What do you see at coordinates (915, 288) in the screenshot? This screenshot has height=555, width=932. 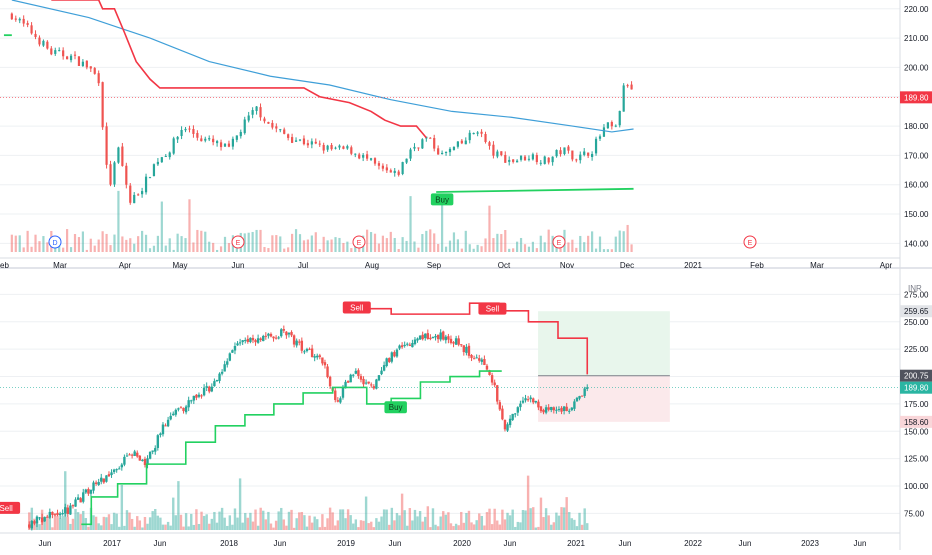 I see `currency-label: INR` at bounding box center [915, 288].